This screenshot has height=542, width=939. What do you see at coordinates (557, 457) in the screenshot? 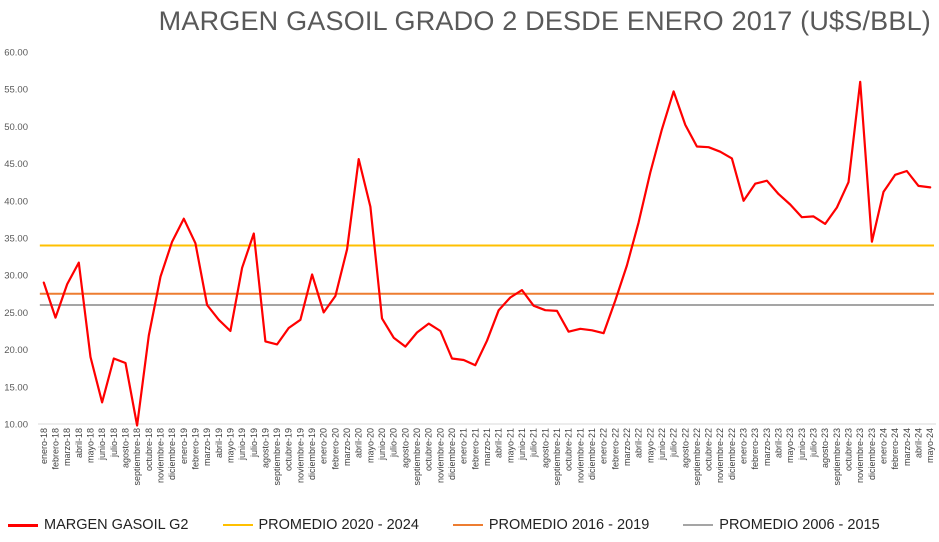
I see `x-tick-label: septiembre-21` at bounding box center [557, 457].